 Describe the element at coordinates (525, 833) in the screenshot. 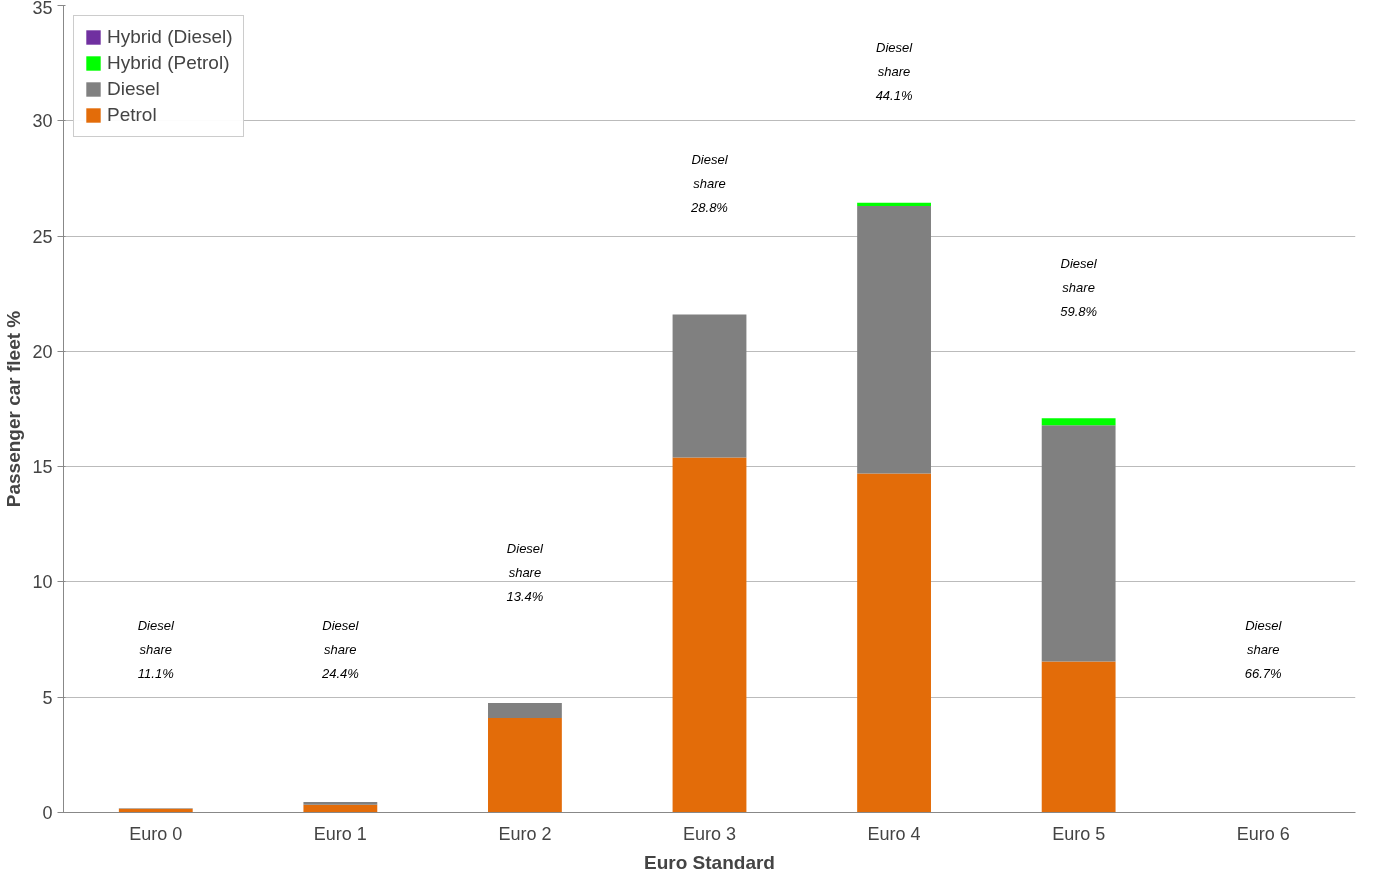

I see `x-tick-label: Euro 2` at that location.